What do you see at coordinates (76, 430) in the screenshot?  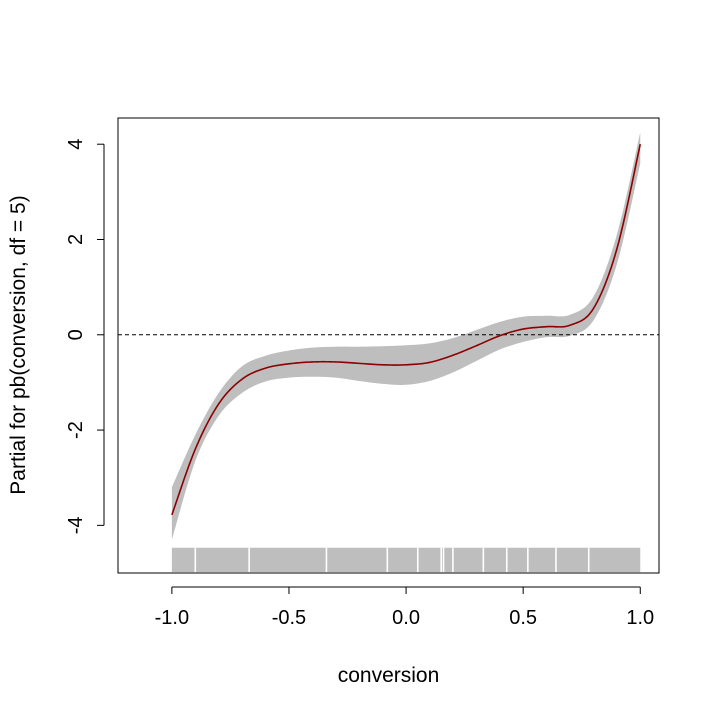 I see `y-tick-label: -2` at bounding box center [76, 430].